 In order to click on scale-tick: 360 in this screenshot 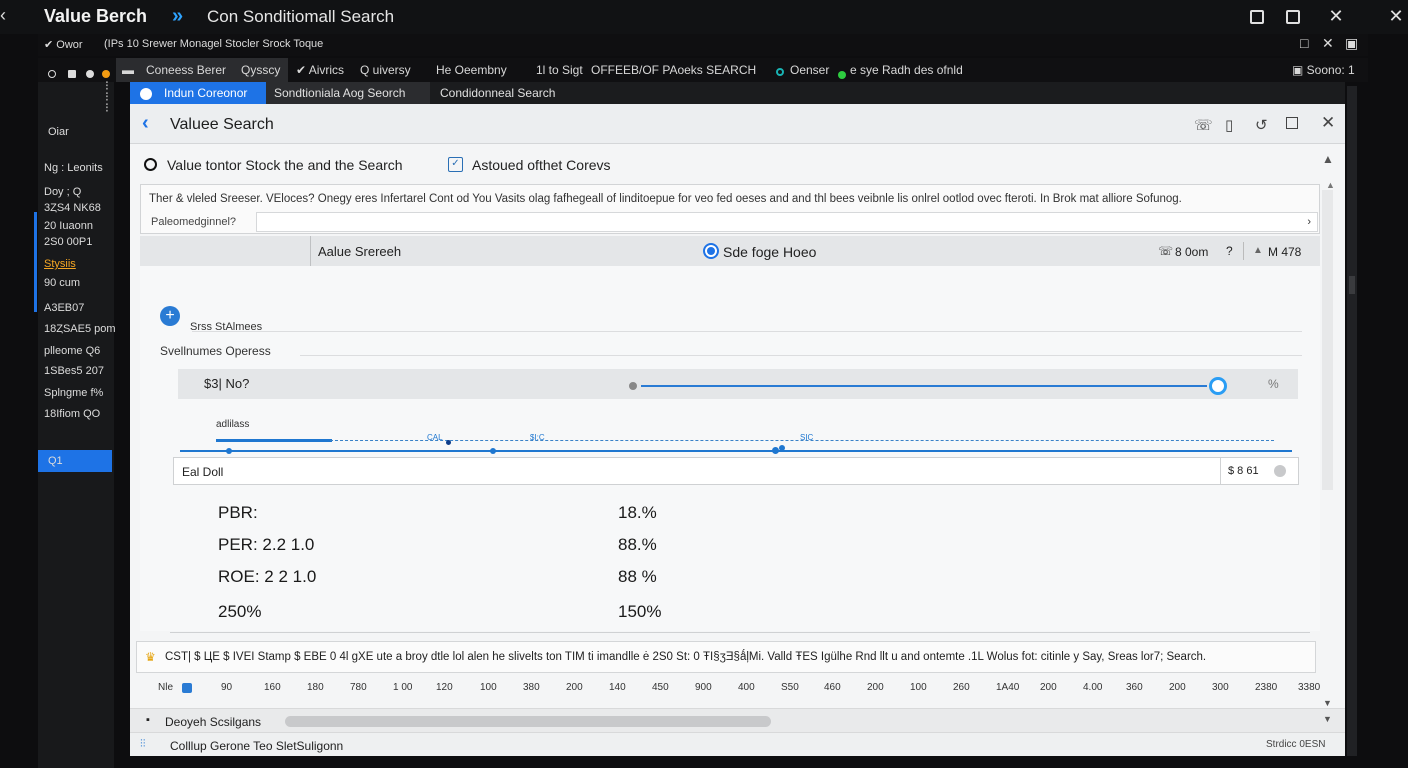, I will do `click(1134, 687)`.